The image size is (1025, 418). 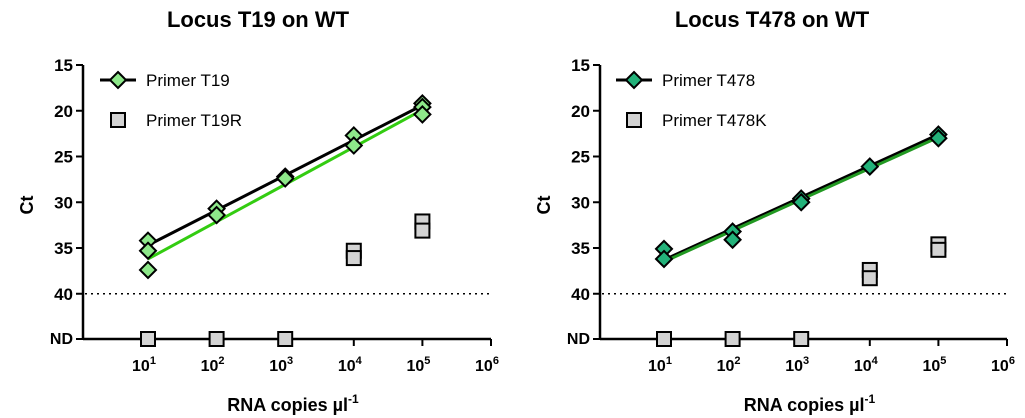 I want to click on chart-title: Locus T19 on WT, so click(x=258, y=19).